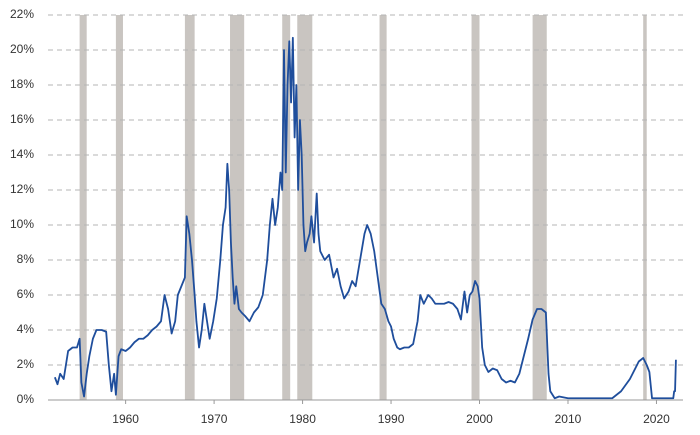 The image size is (700, 435). I want to click on y-tick-label: 6%, so click(26, 294).